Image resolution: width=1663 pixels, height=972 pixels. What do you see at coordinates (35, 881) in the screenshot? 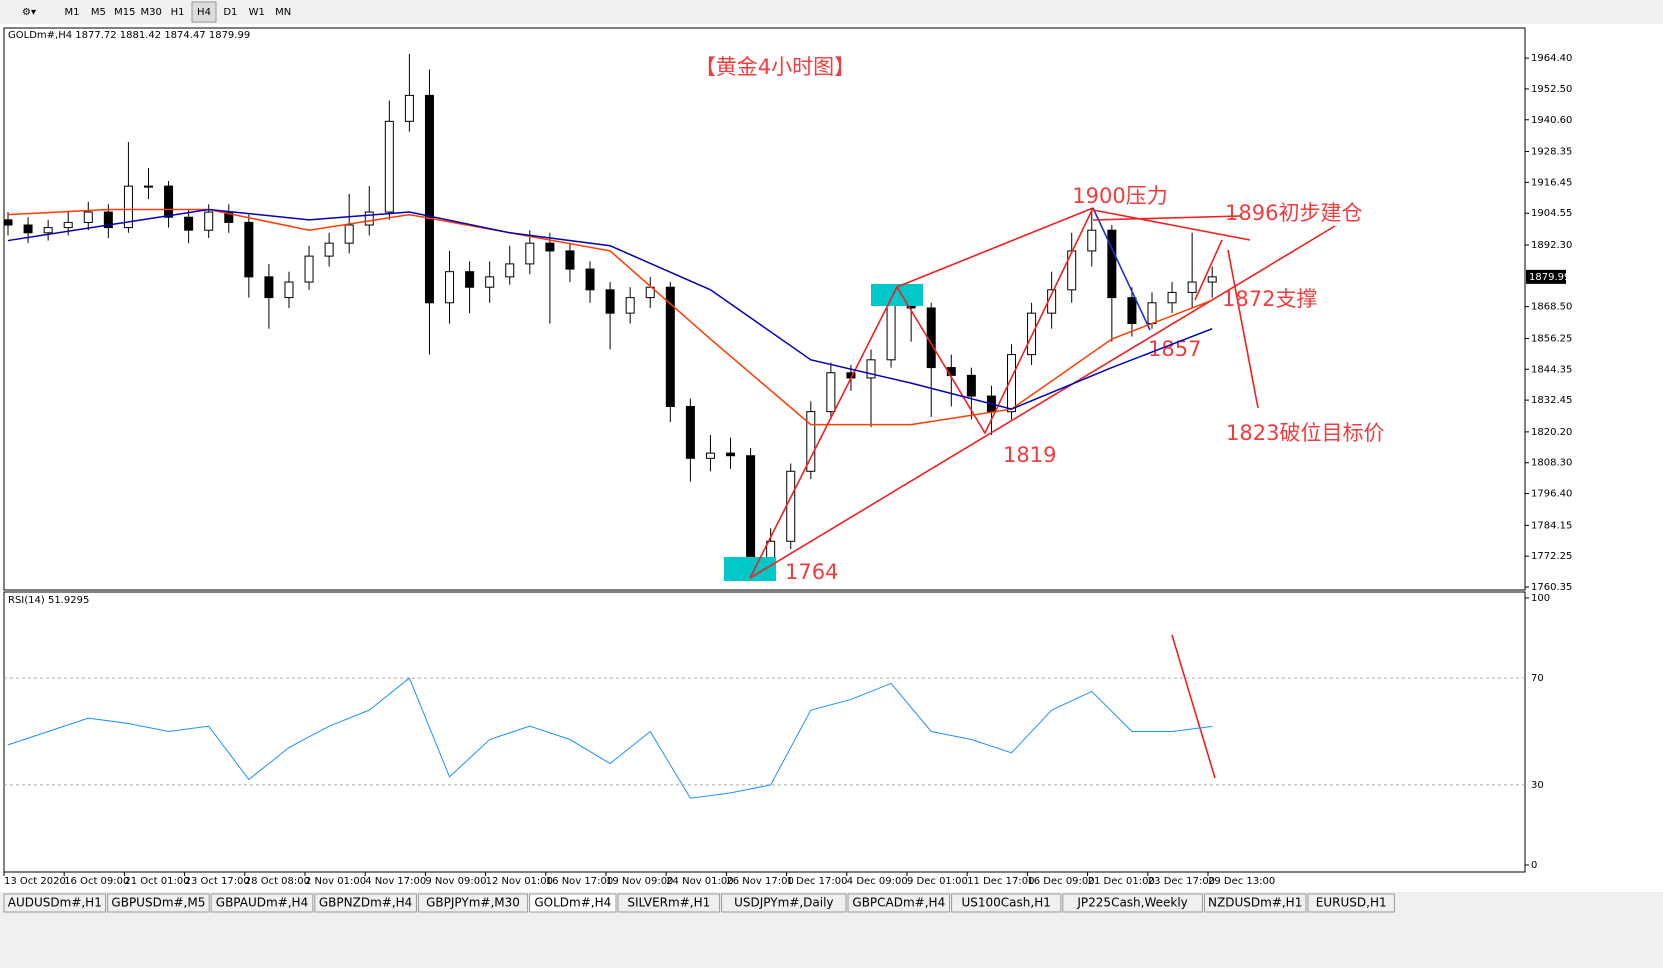
I see `x-tick-label: 13 Oct 2020` at bounding box center [35, 881].